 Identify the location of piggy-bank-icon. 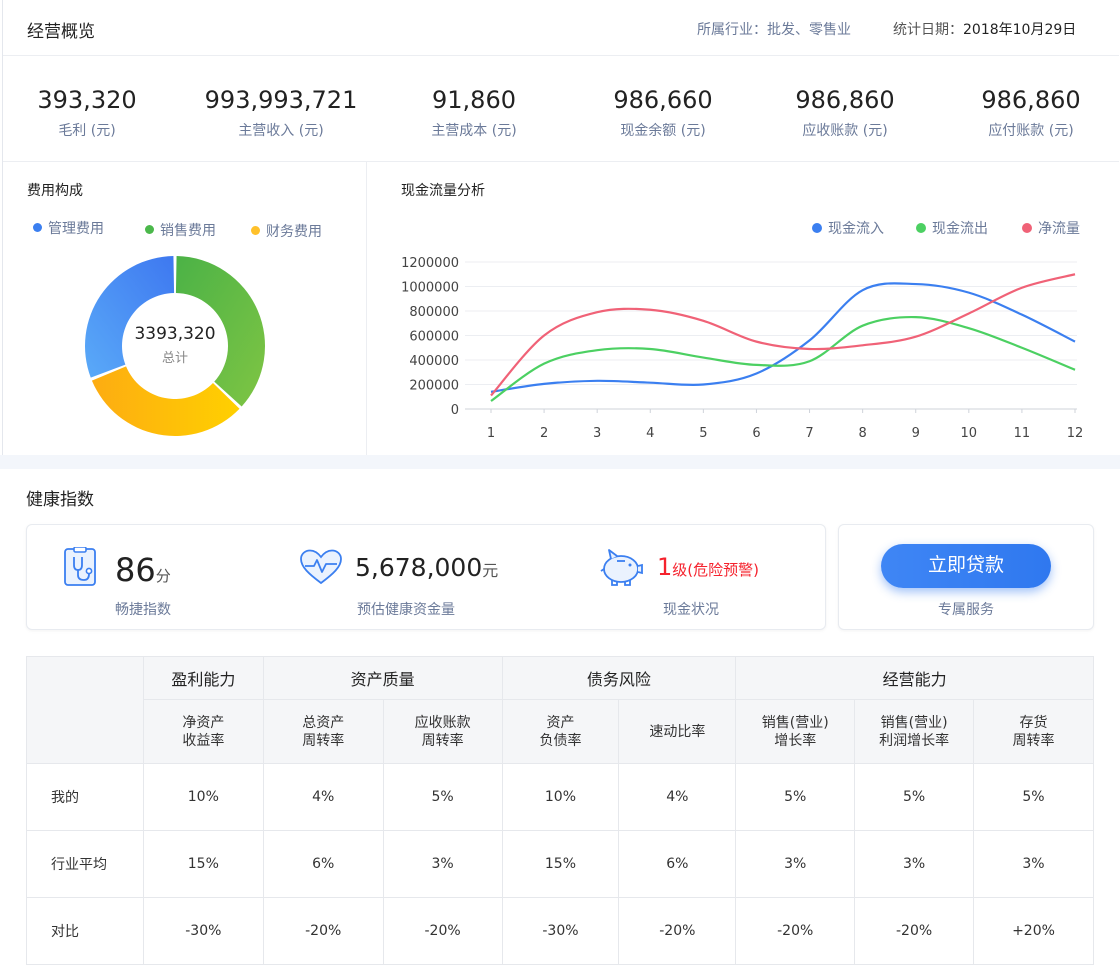
(621, 567).